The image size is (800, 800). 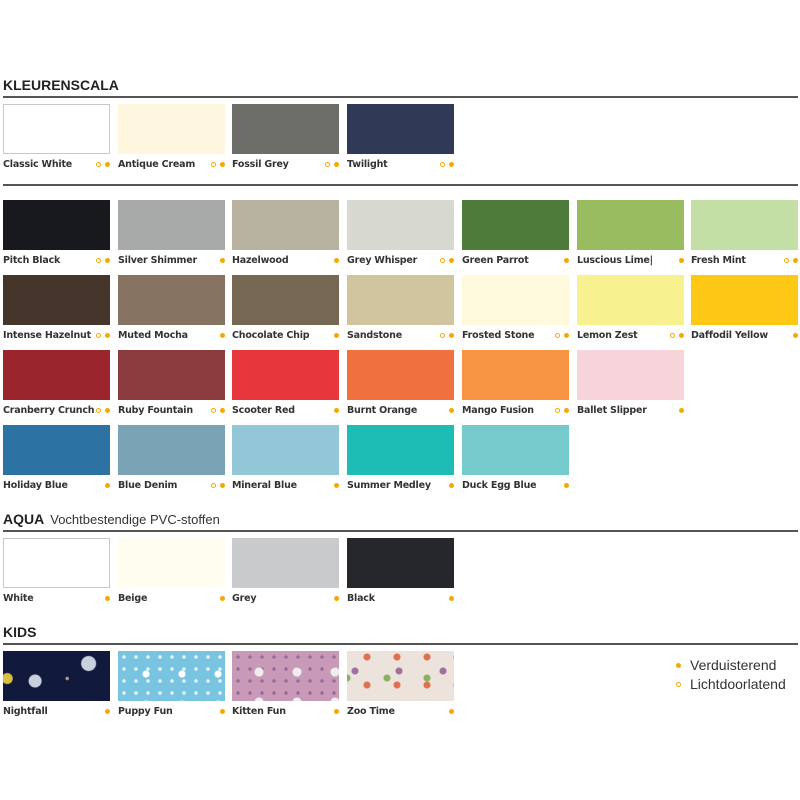 What do you see at coordinates (285, 485) in the screenshot?
I see `swatch-label: Mineral Blue` at bounding box center [285, 485].